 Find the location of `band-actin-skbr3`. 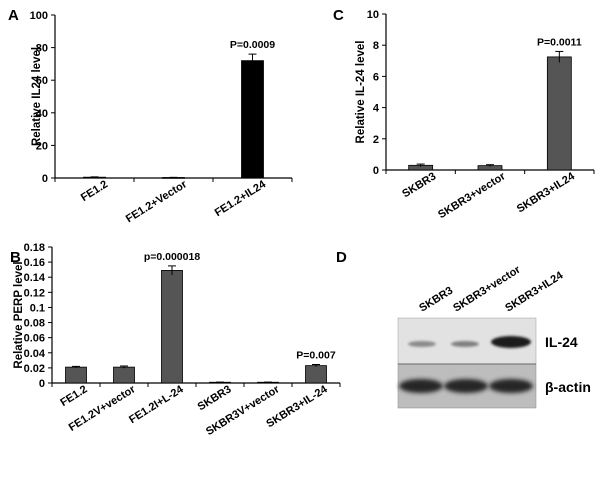

band-actin-skbr3 is located at coordinates (421, 386).